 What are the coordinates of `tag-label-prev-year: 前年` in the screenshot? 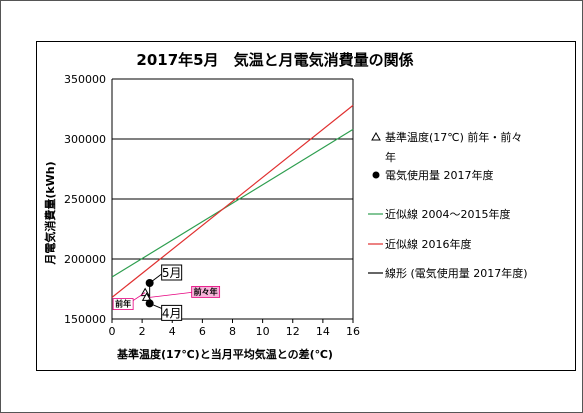 It's located at (123, 304).